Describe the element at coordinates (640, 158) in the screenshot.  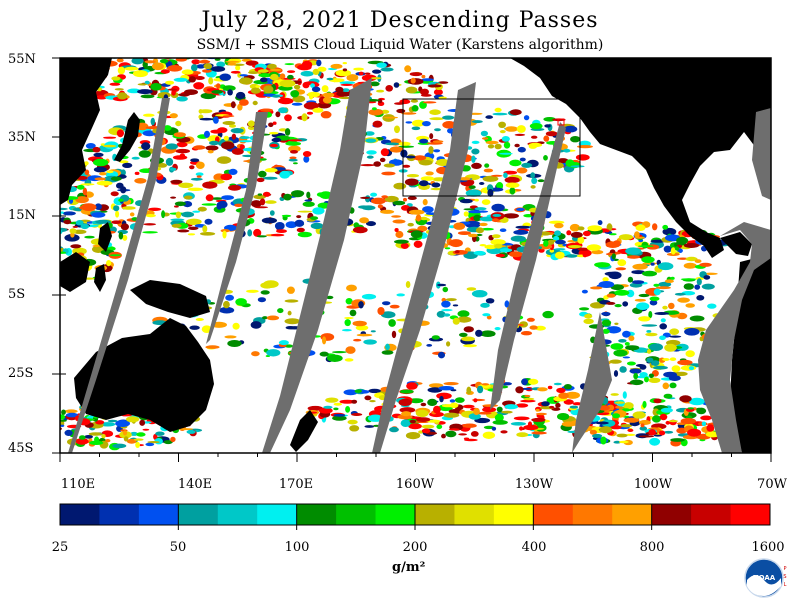
I see `land-north-america` at that location.